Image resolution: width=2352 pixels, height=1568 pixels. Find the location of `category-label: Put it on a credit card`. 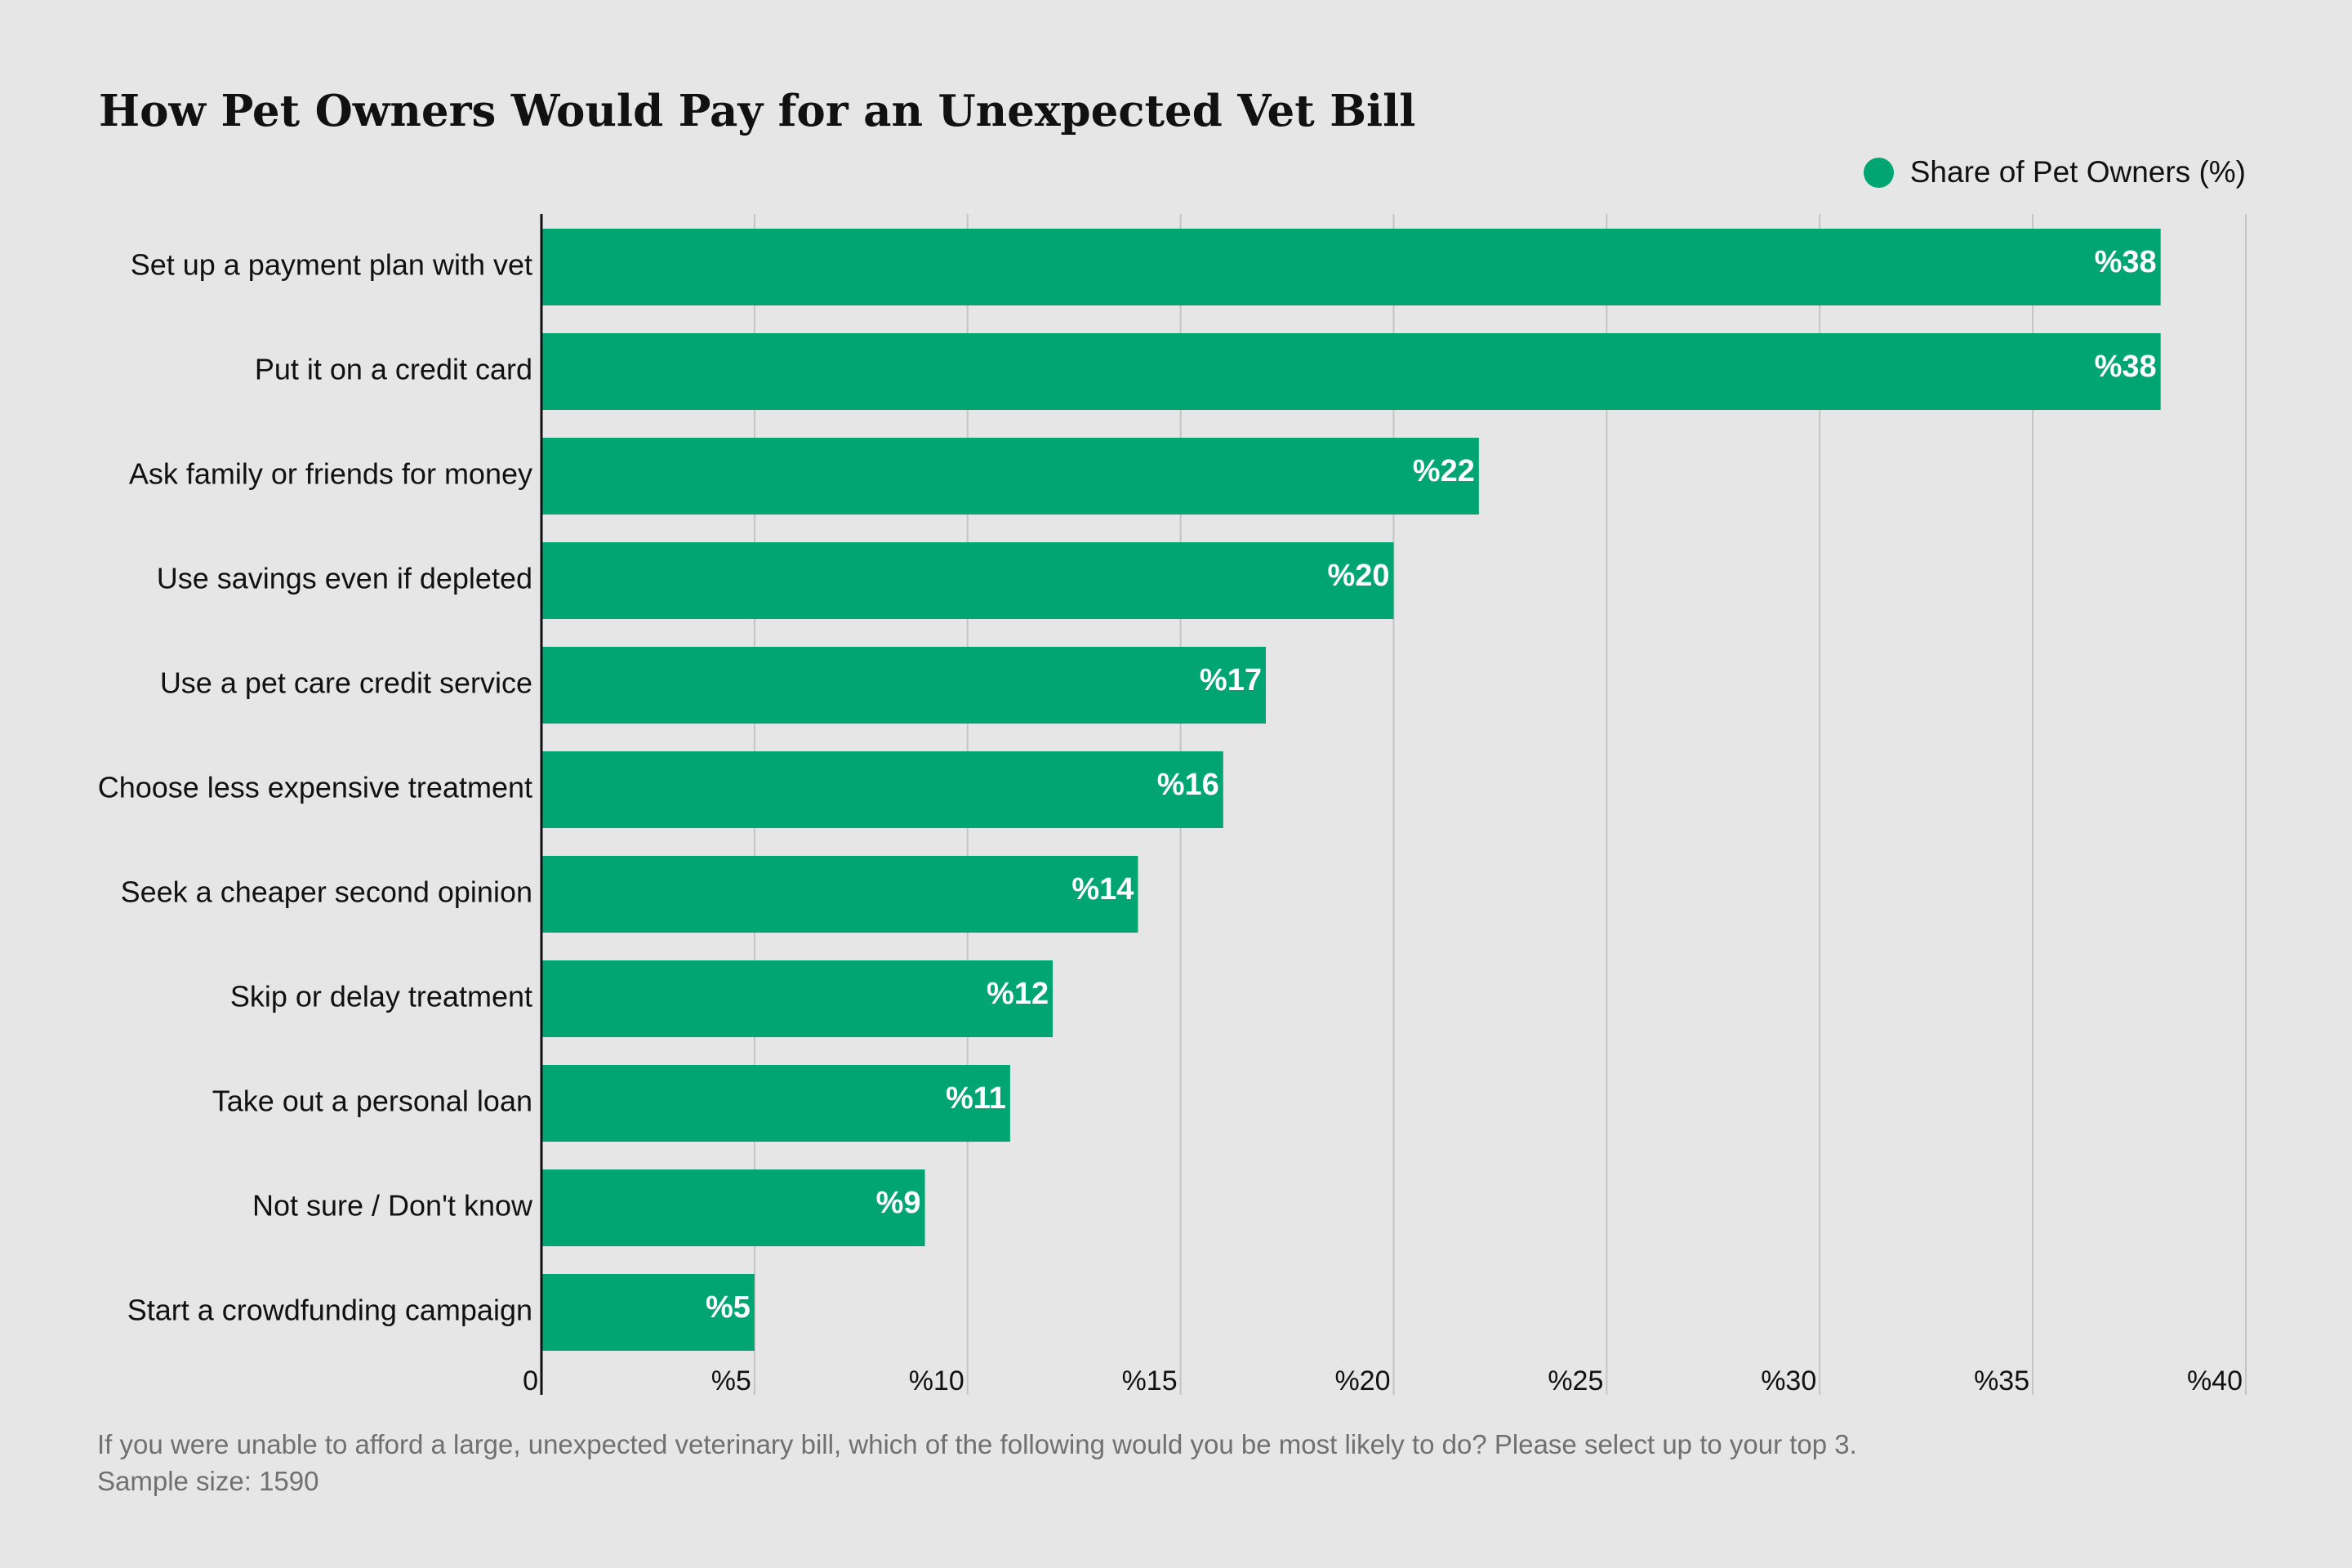

category-label: Put it on a credit card is located at coordinates (393, 369).